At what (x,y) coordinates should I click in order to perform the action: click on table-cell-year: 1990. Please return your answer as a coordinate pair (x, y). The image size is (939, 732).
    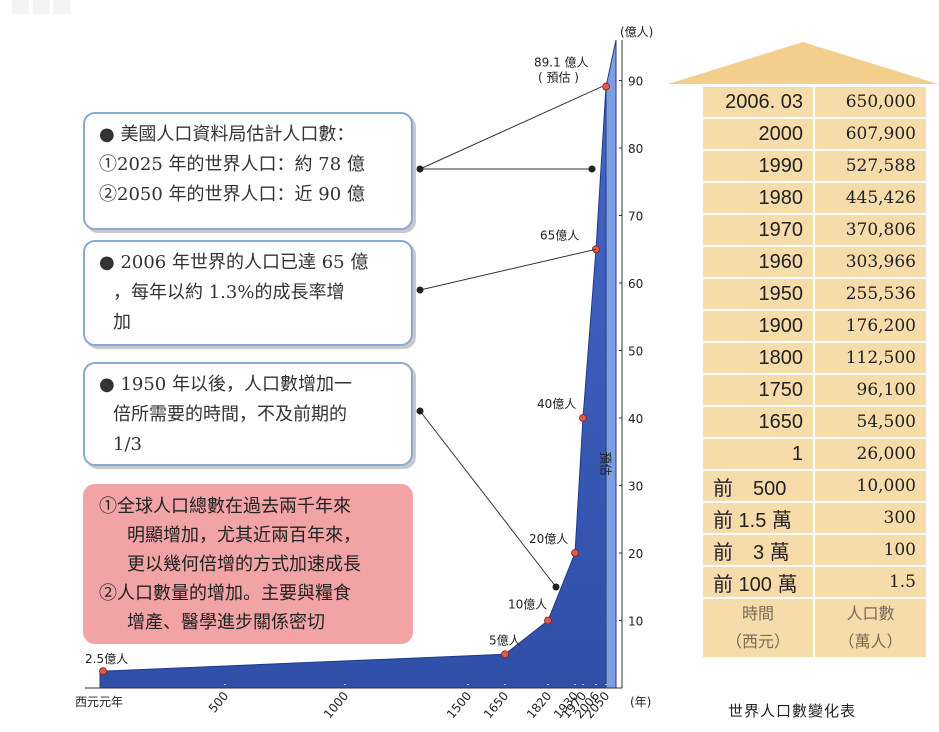
    Looking at the image, I should click on (758, 166).